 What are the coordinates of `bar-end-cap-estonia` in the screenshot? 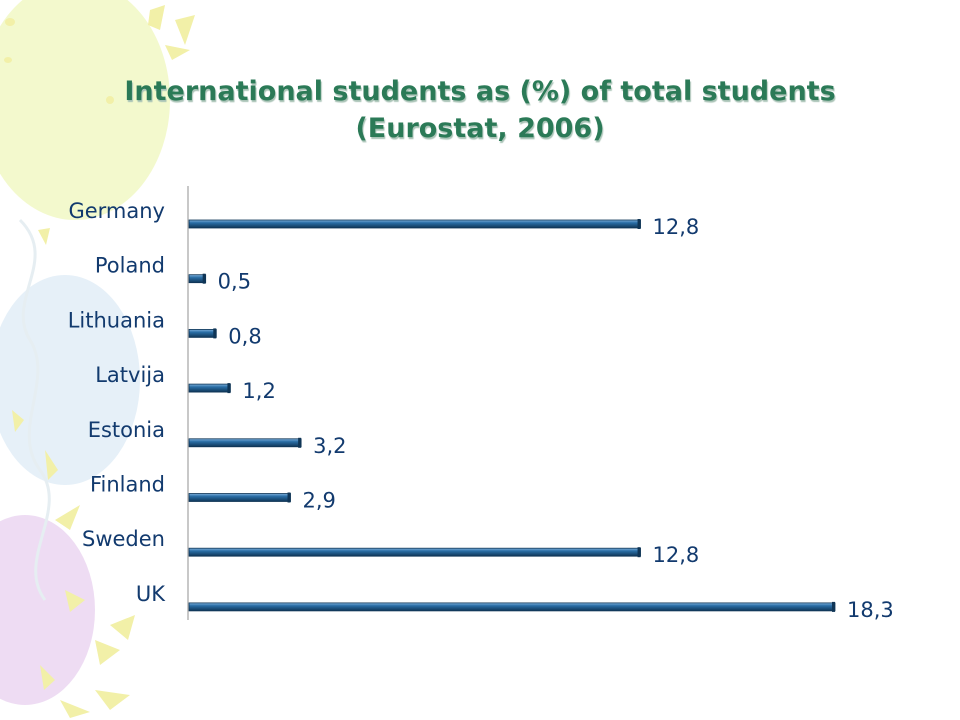 It's located at (300, 442).